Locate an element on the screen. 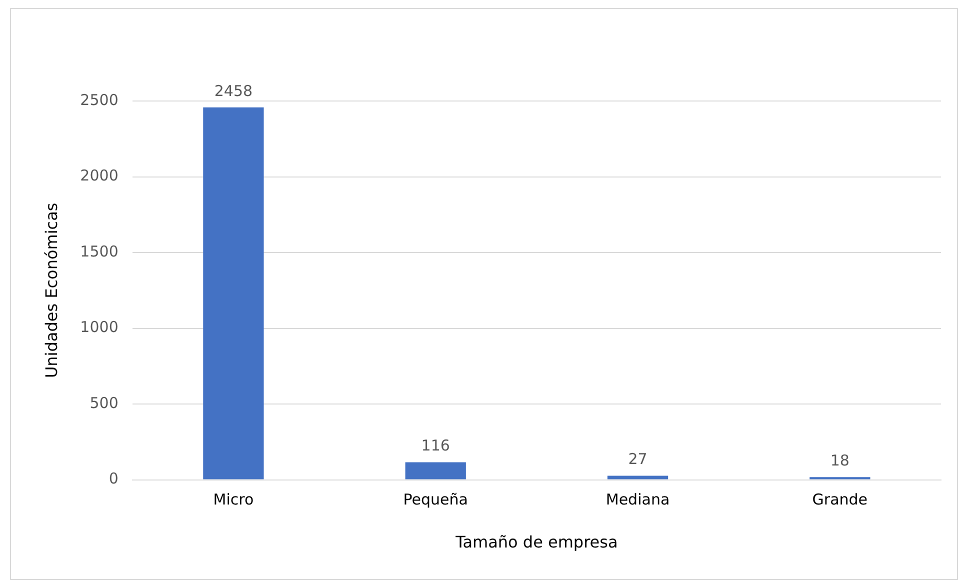 The height and width of the screenshot is (581, 960). data-label: 27 is located at coordinates (638, 459).